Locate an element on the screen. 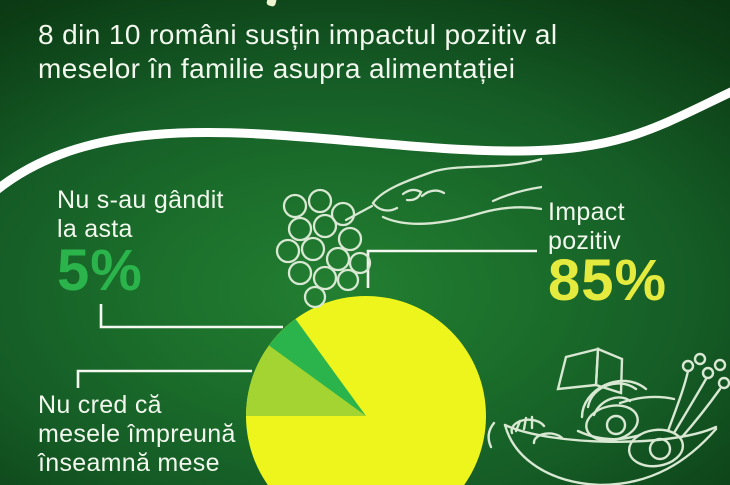 Image resolution: width=730 pixels, height=485 pixels. callout-positive-impact-line1: Impact is located at coordinates (586, 212).